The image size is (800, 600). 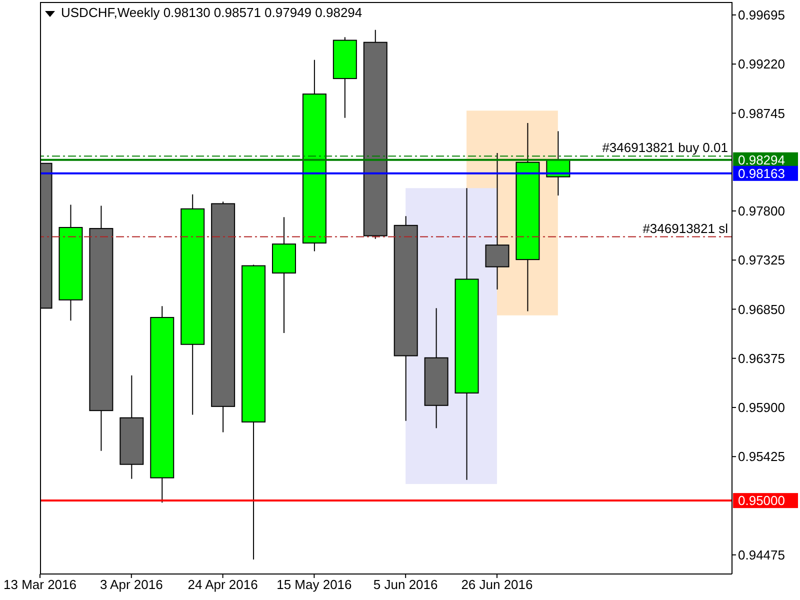 What do you see at coordinates (497, 221) in the screenshot?
I see `candlestick` at bounding box center [497, 221].